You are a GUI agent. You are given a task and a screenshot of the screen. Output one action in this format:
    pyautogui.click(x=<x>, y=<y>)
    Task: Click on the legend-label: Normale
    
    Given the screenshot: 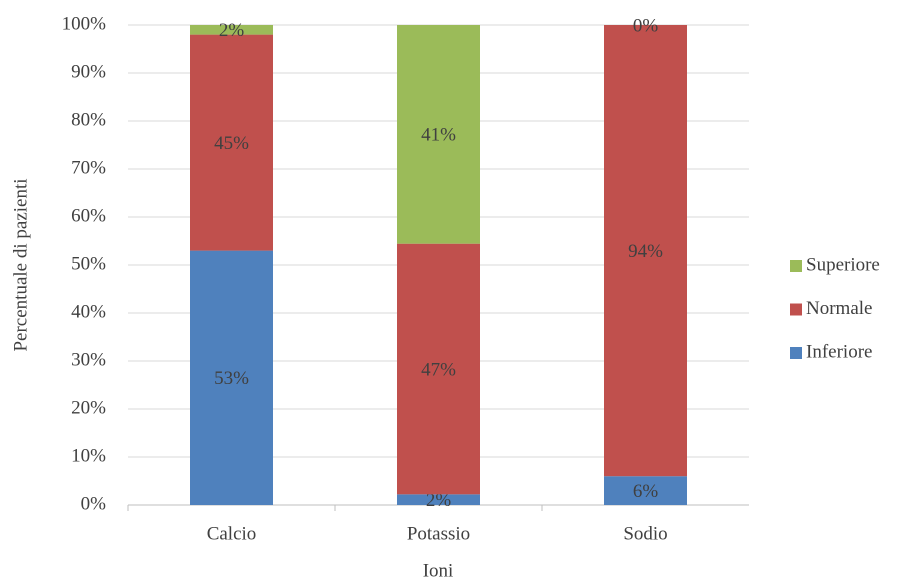 What is the action you would take?
    pyautogui.click(x=839, y=308)
    